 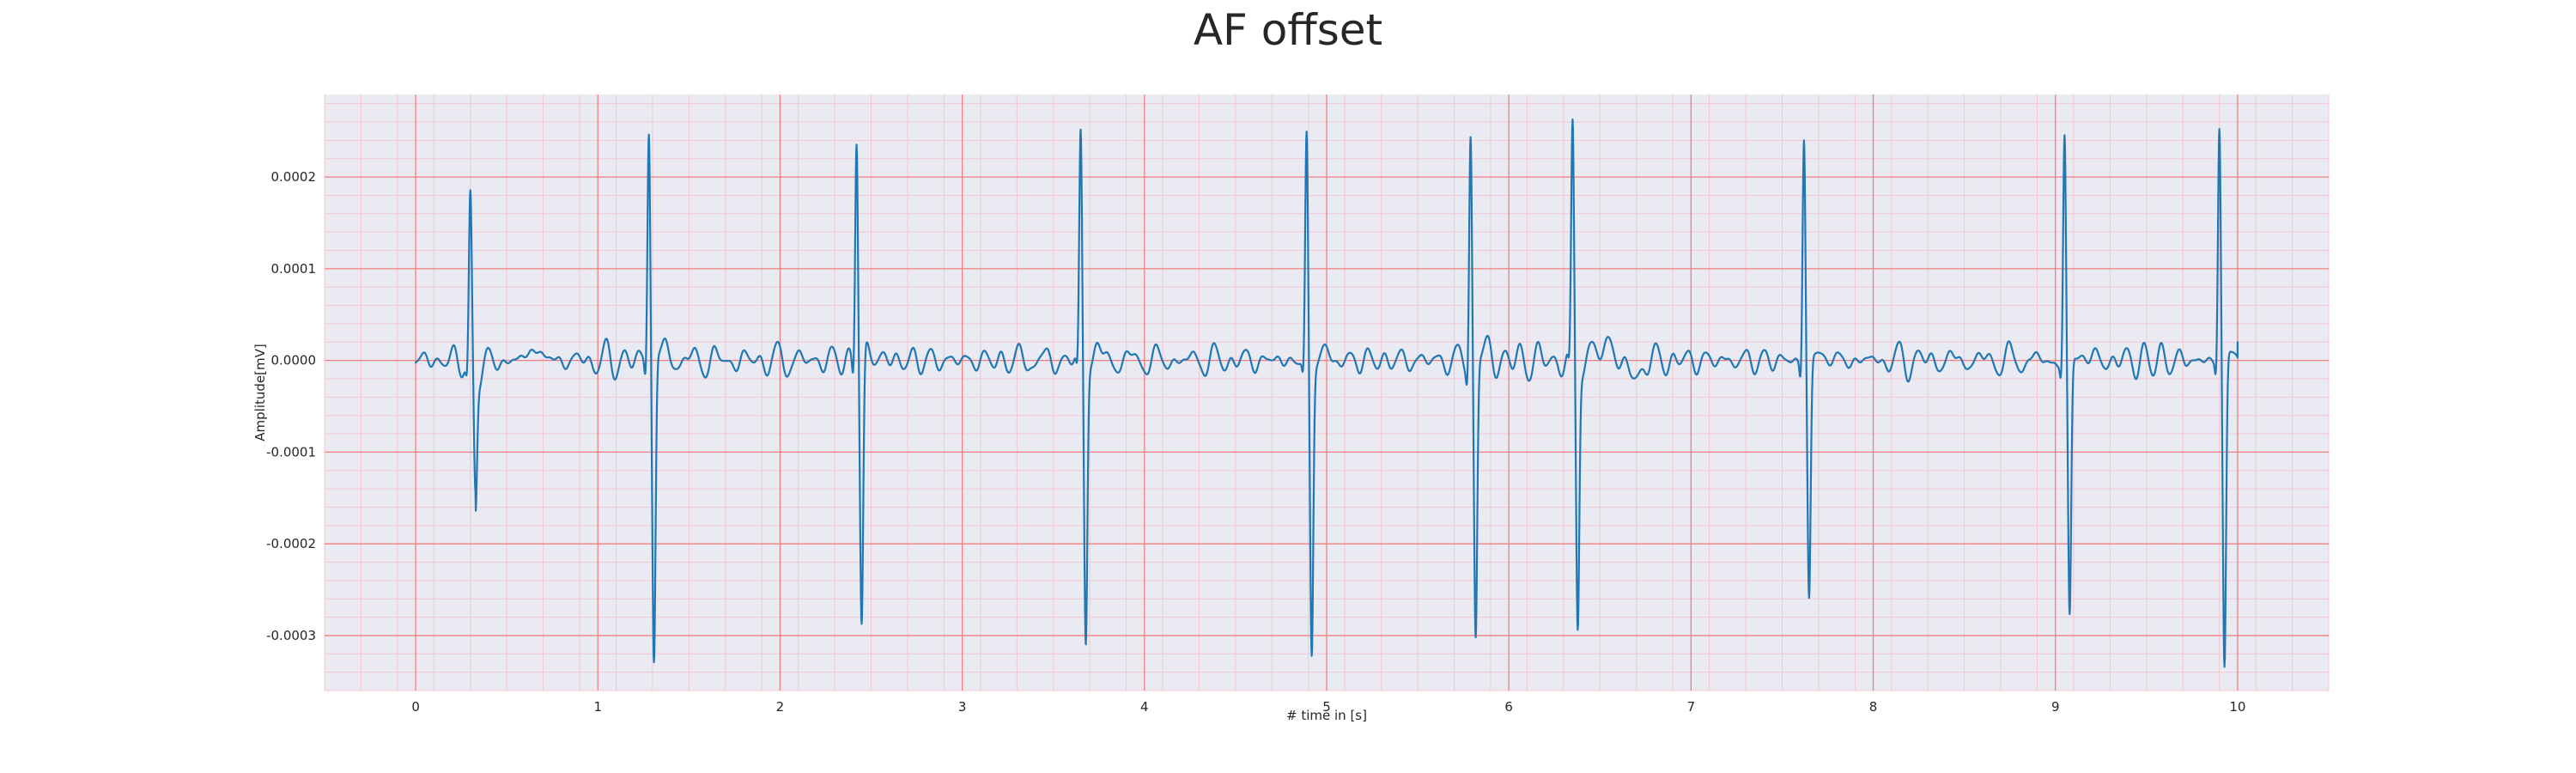 What do you see at coordinates (1508, 707) in the screenshot?
I see `x-tick-label: 6` at bounding box center [1508, 707].